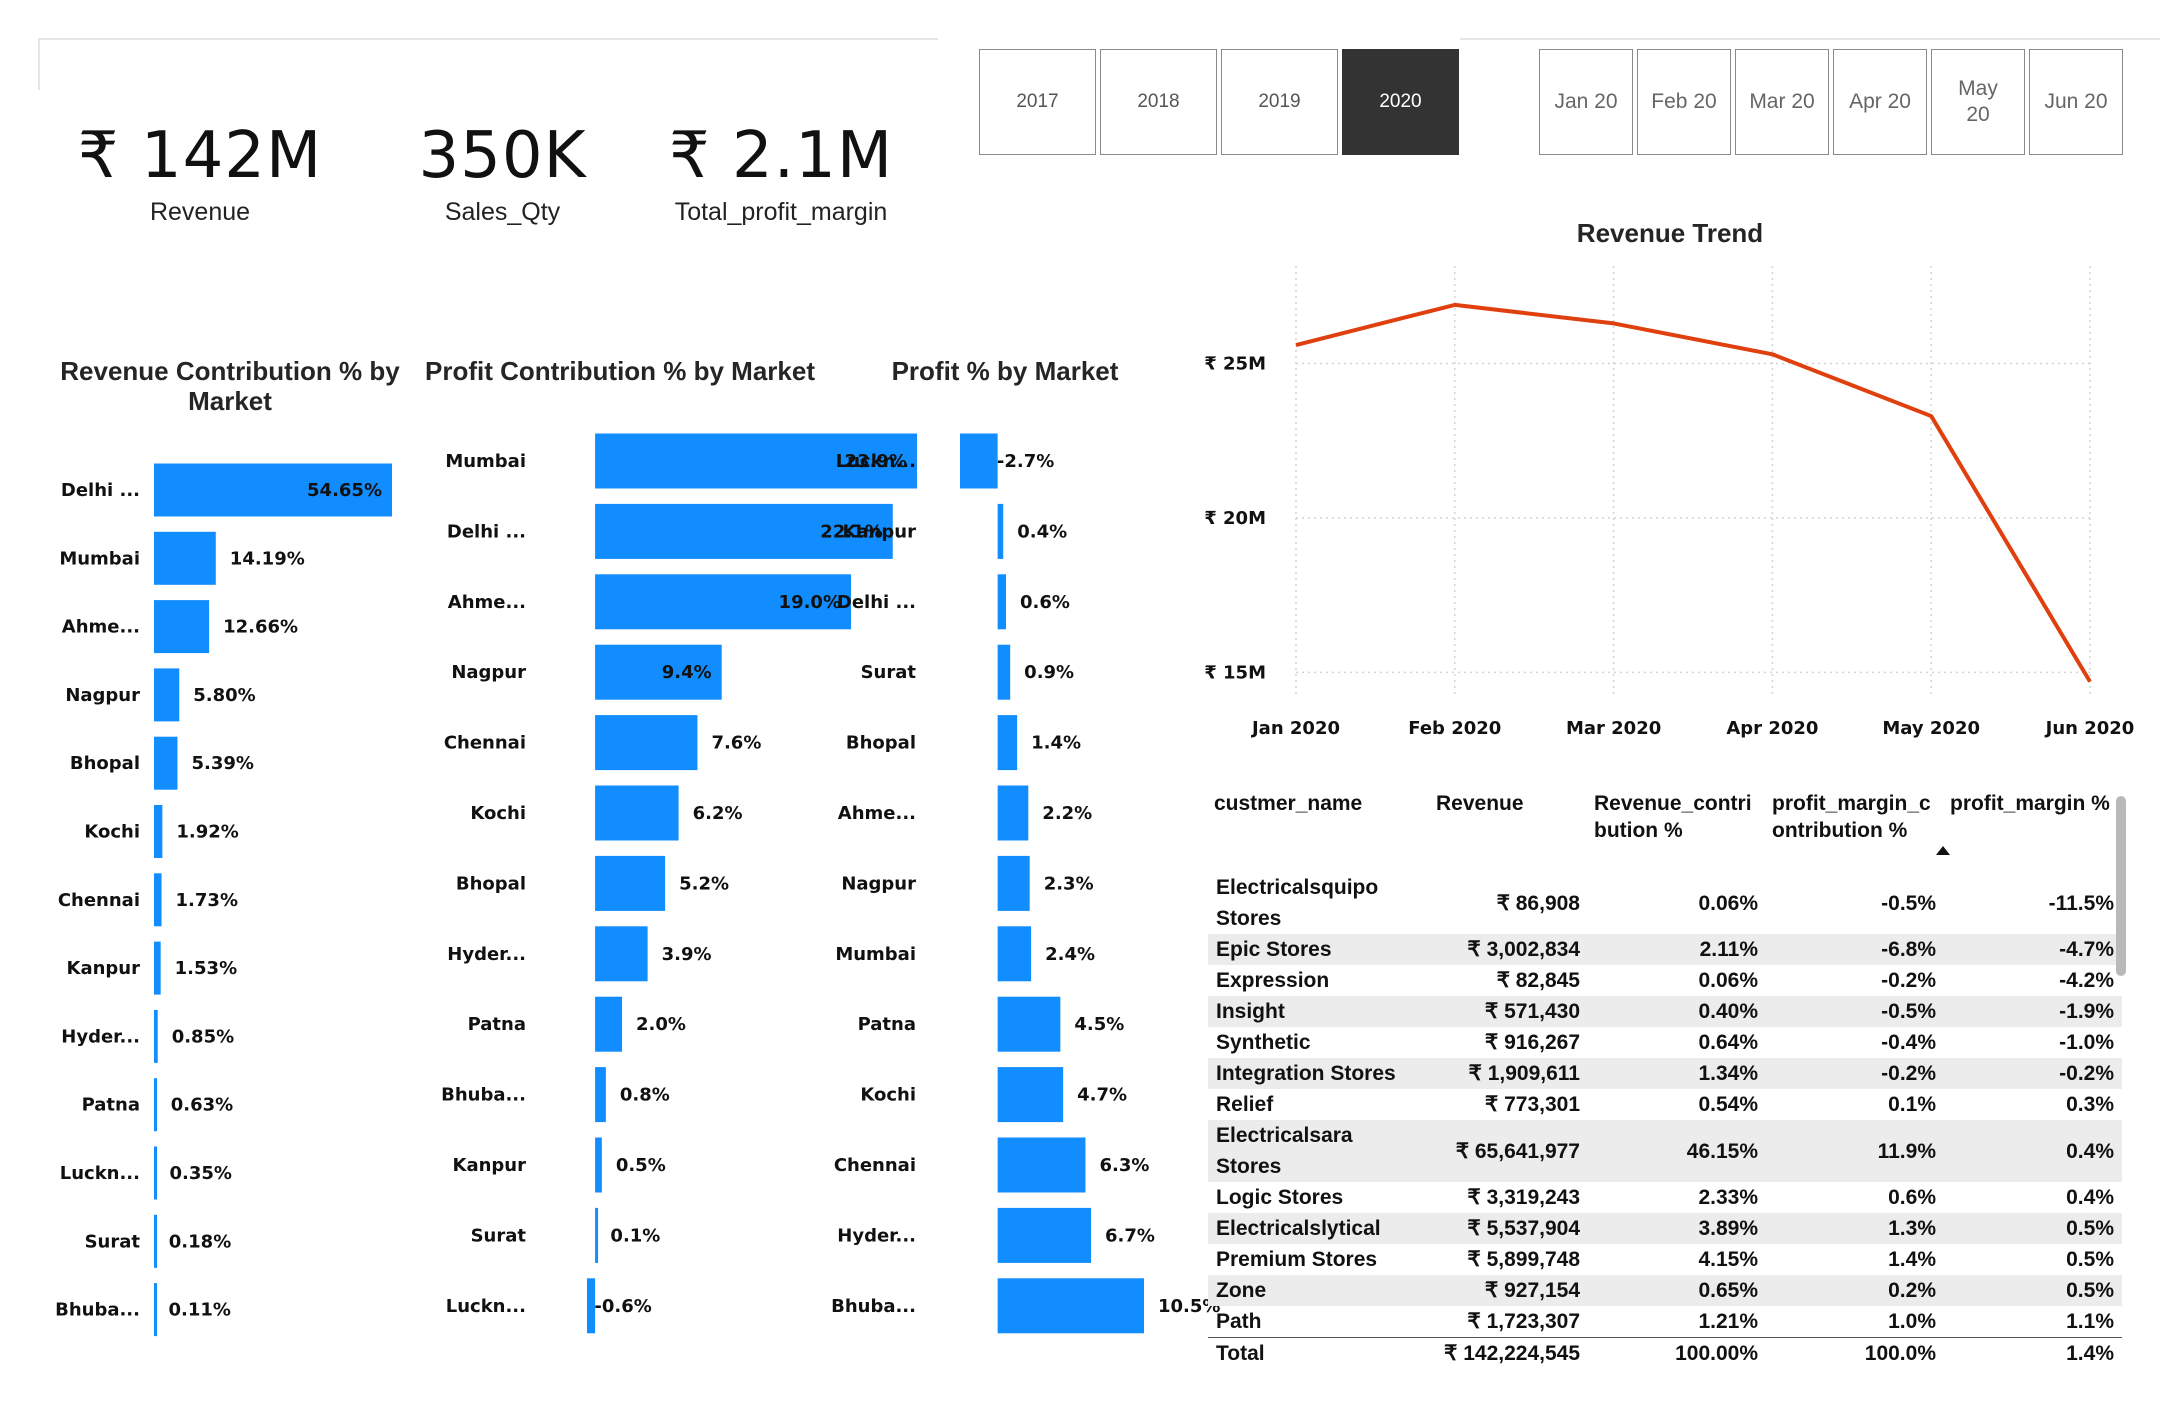  Describe the element at coordinates (2090, 1259) in the screenshot. I see `table-cell: 0.5%` at that location.